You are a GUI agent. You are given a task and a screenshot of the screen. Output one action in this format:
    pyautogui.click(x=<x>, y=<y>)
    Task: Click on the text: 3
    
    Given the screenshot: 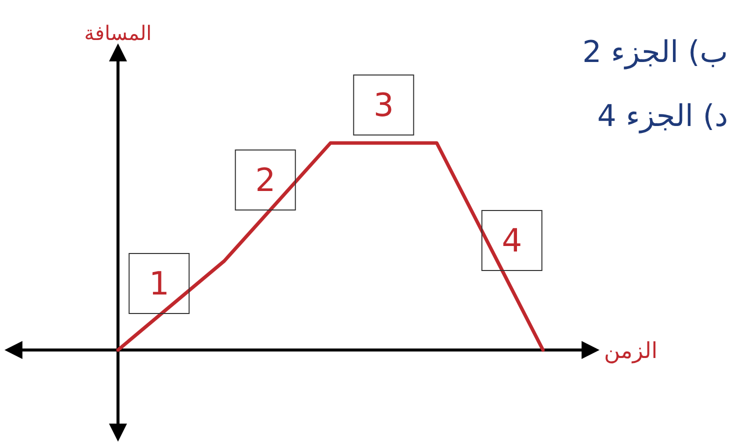 What is the action you would take?
    pyautogui.click(x=383, y=105)
    